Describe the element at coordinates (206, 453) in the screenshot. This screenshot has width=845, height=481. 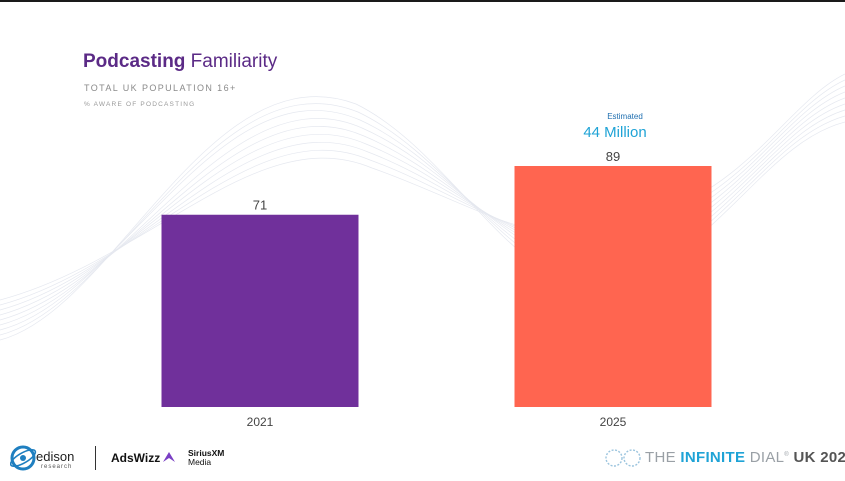
I see `sirius-line1: SiriusXM` at that location.